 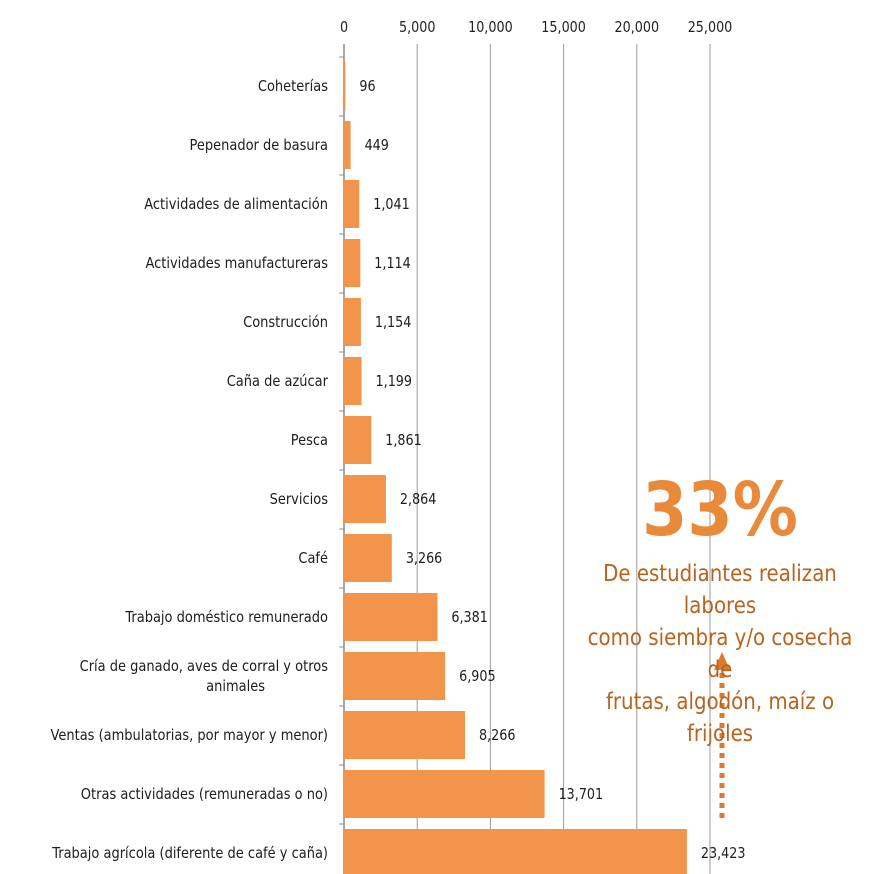 What do you see at coordinates (563, 27) in the screenshot?
I see `x-tick-label: 15,000` at bounding box center [563, 27].